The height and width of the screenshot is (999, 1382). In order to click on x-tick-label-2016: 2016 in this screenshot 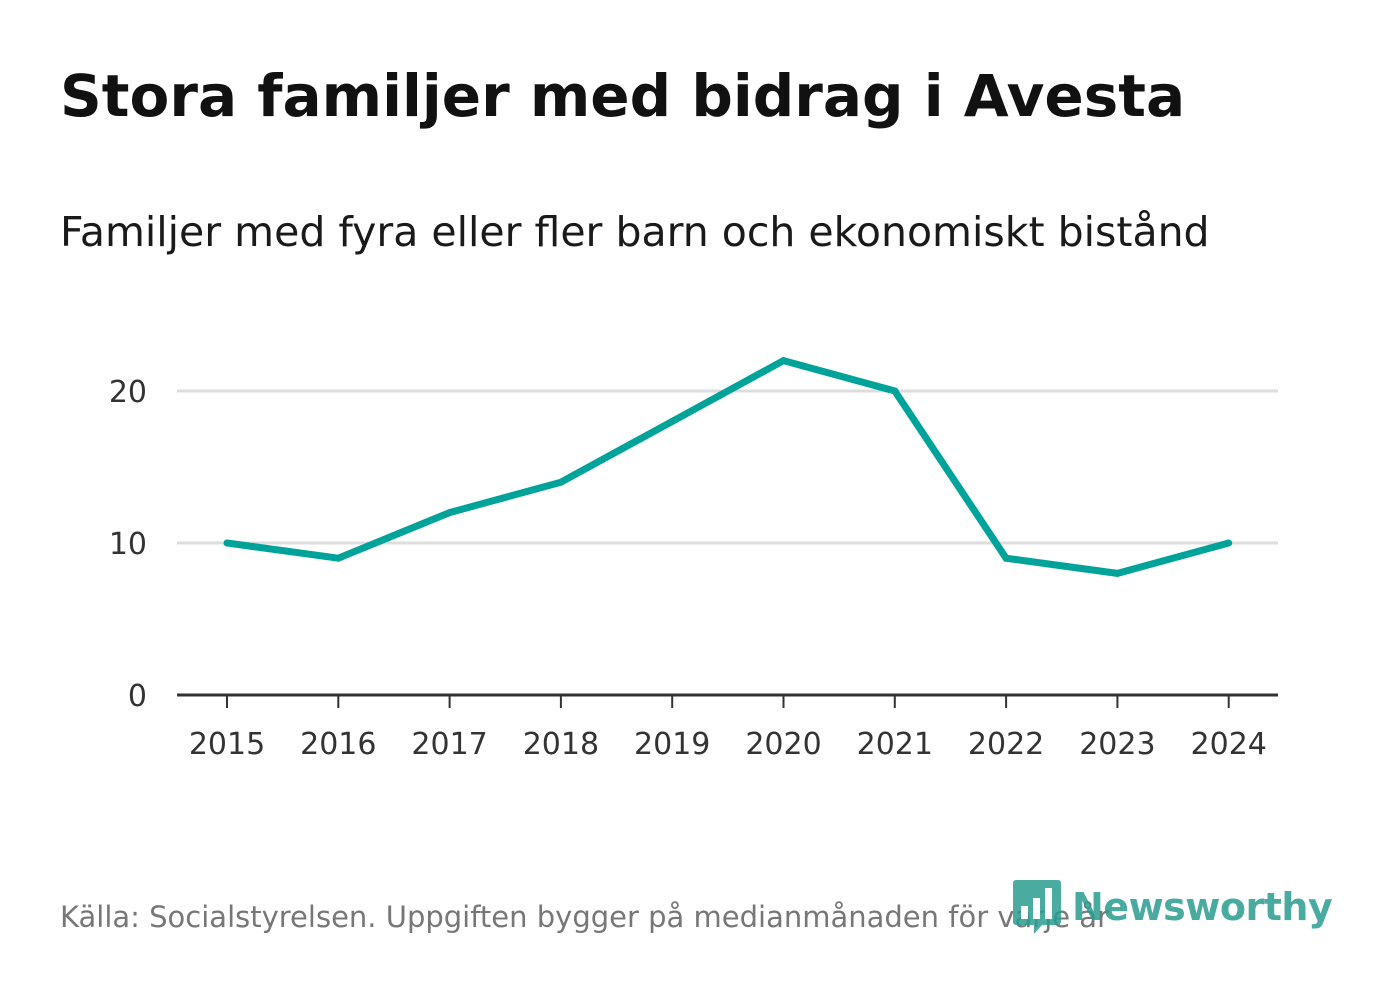, I will do `click(338, 744)`.